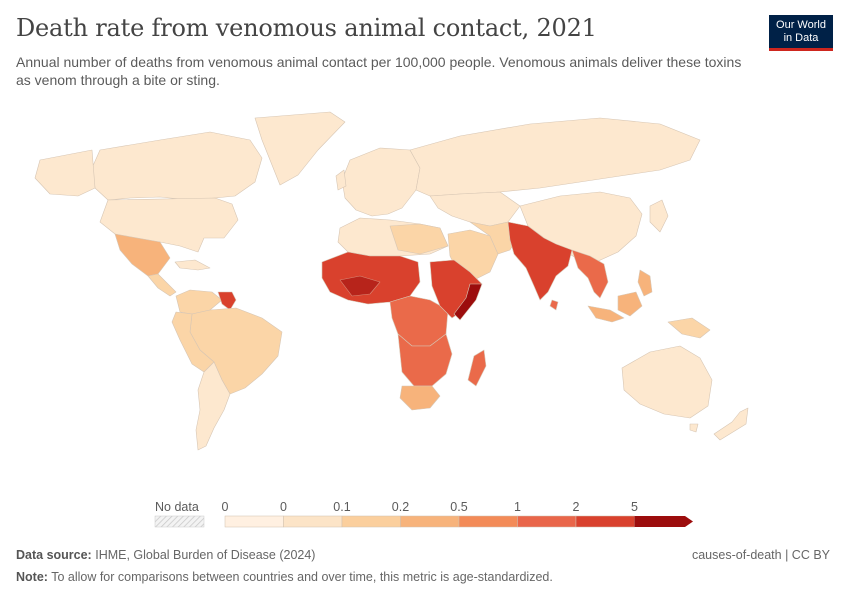  I want to click on legend-tick-label: 5, so click(634, 507).